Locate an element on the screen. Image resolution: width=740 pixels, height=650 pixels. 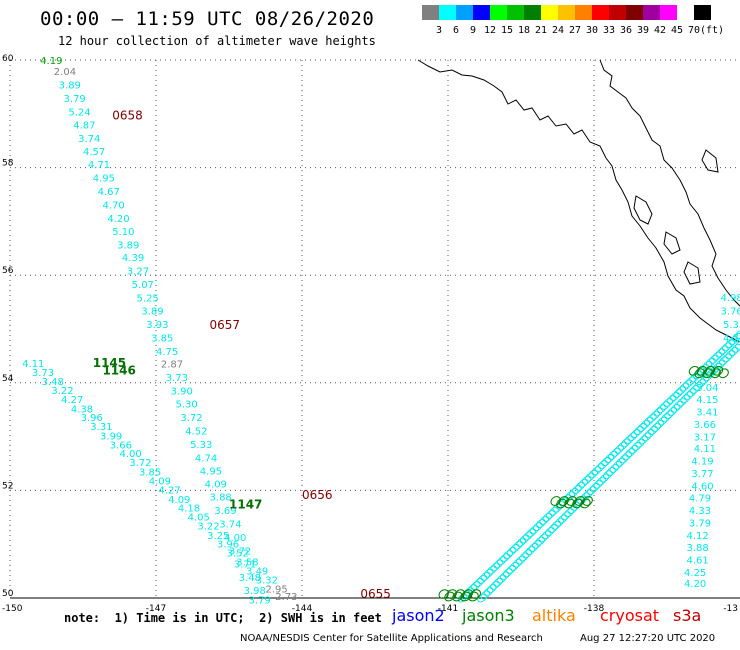
wave-height-value: 4.61 is located at coordinates (697, 561).